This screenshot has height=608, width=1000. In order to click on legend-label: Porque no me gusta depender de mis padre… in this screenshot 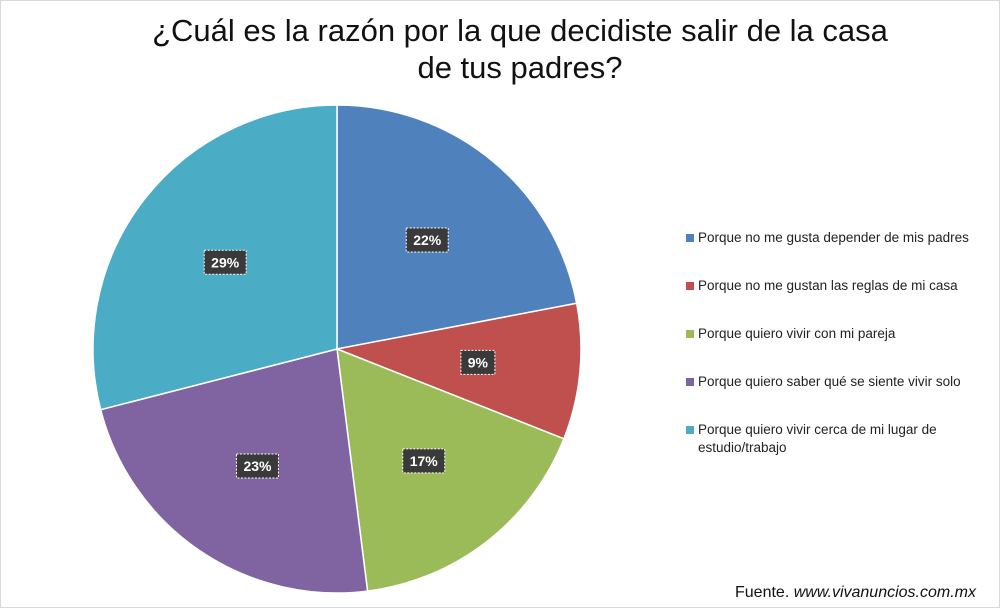, I will do `click(833, 237)`.